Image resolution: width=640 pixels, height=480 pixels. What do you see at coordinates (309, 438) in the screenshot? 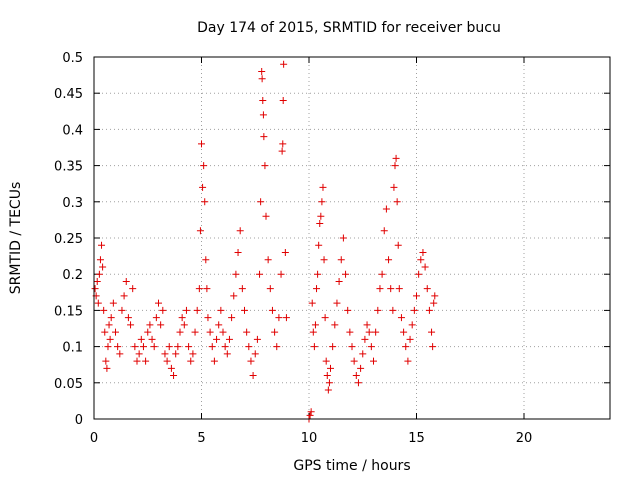
I see `x-tick-label: 10` at bounding box center [309, 438].